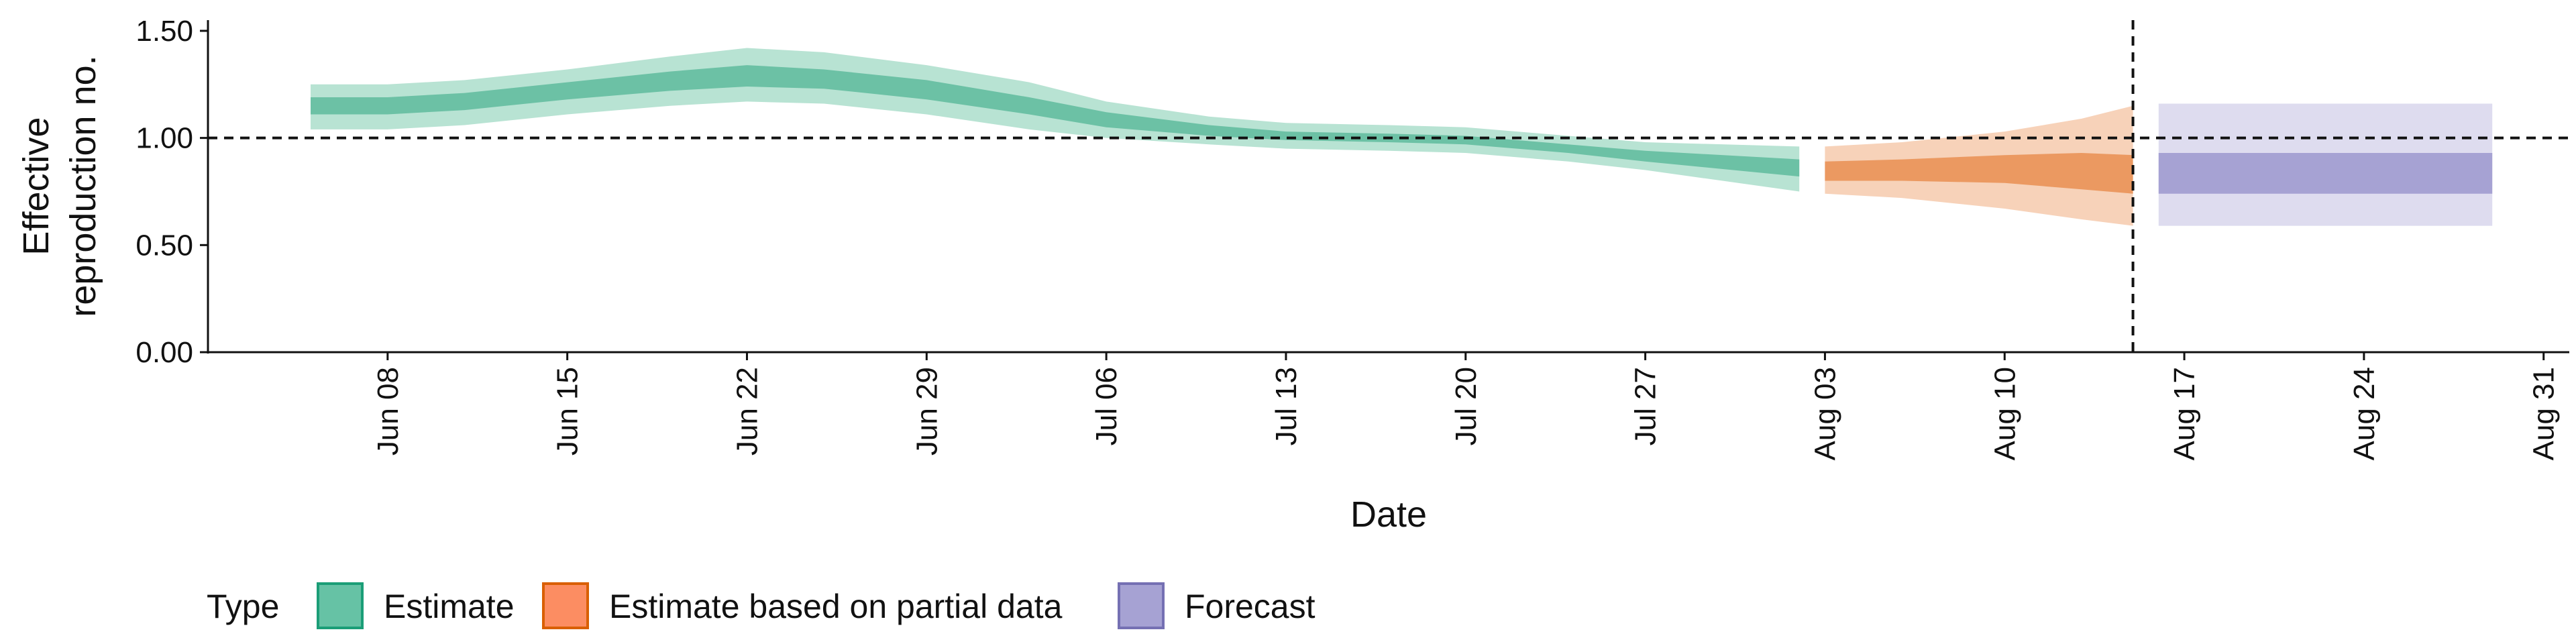 This screenshot has width=2576, height=644. What do you see at coordinates (164, 352) in the screenshot?
I see `y-tick-label: 0.00` at bounding box center [164, 352].